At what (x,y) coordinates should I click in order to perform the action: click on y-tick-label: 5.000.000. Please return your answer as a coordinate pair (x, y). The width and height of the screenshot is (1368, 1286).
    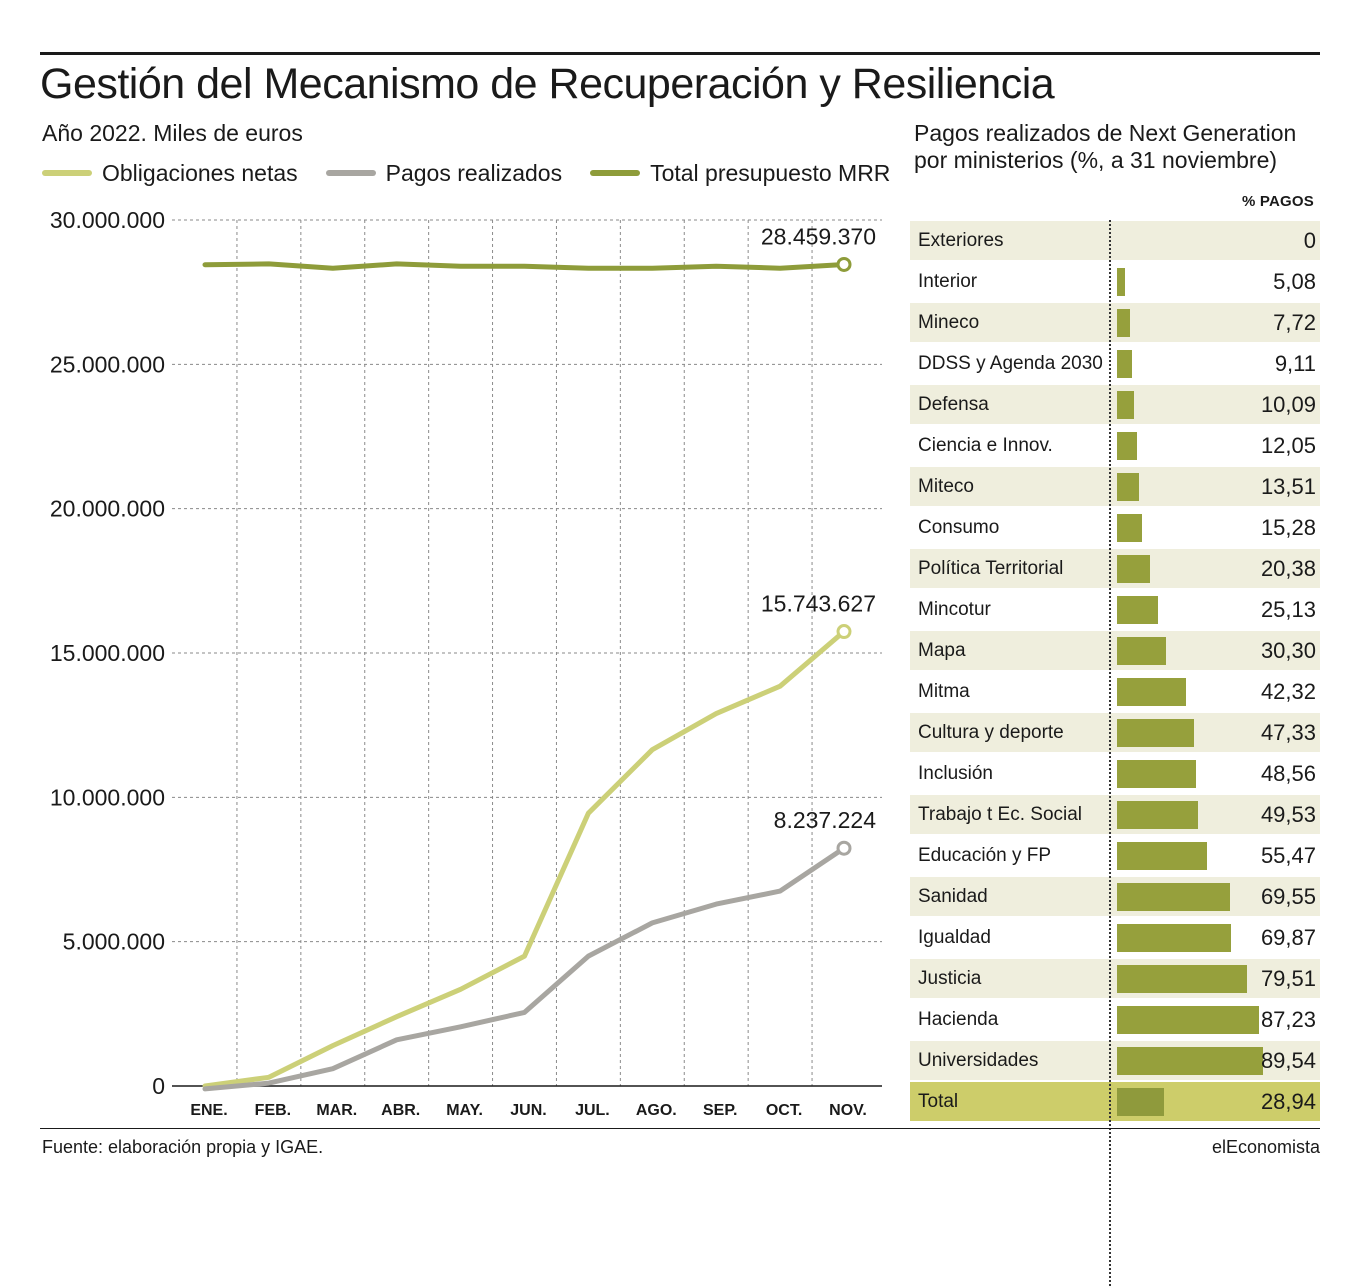
    Looking at the image, I should click on (114, 942).